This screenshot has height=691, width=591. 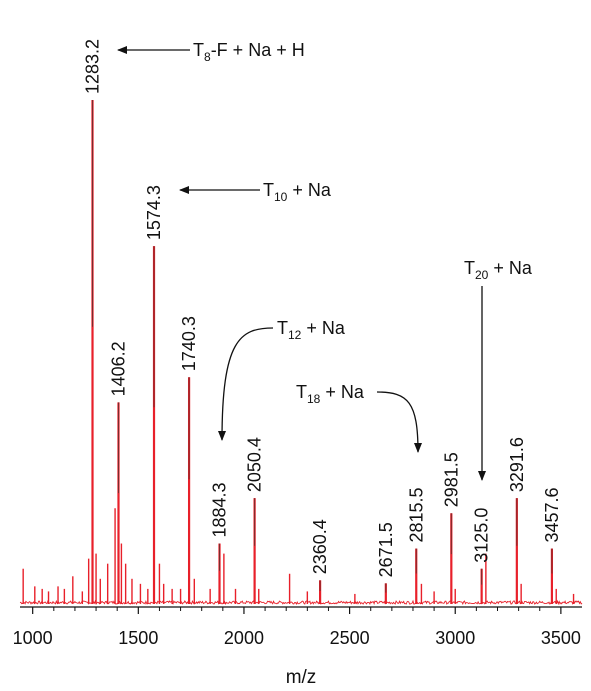 I want to click on peak-label: 1406.2, so click(x=118, y=368).